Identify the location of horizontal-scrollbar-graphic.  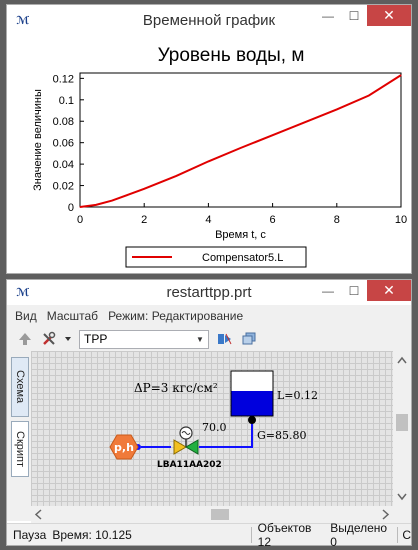
(212, 514).